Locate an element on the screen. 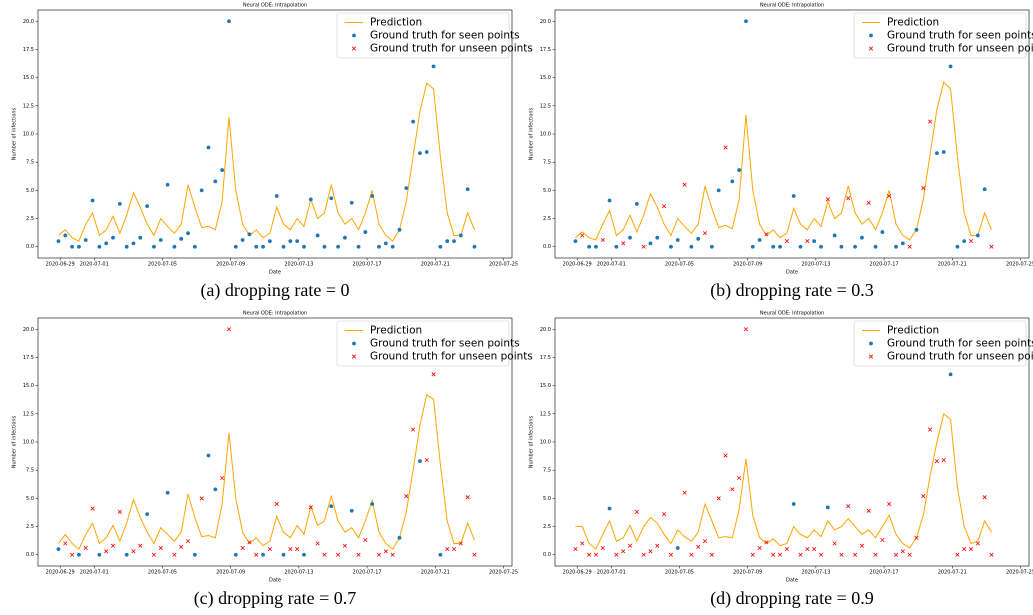 The width and height of the screenshot is (1033, 615). caption: (b) dropping rate = 0.3 is located at coordinates (792, 290).